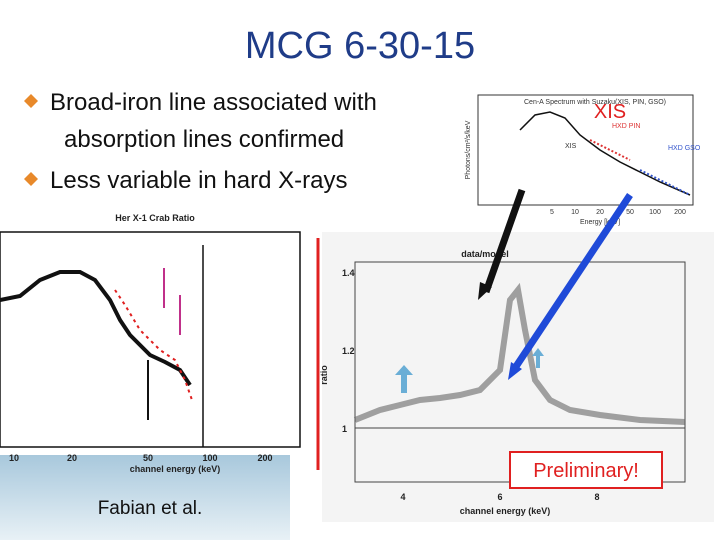  What do you see at coordinates (485, 254) in the screenshot?
I see `plot-label: data/model` at bounding box center [485, 254].